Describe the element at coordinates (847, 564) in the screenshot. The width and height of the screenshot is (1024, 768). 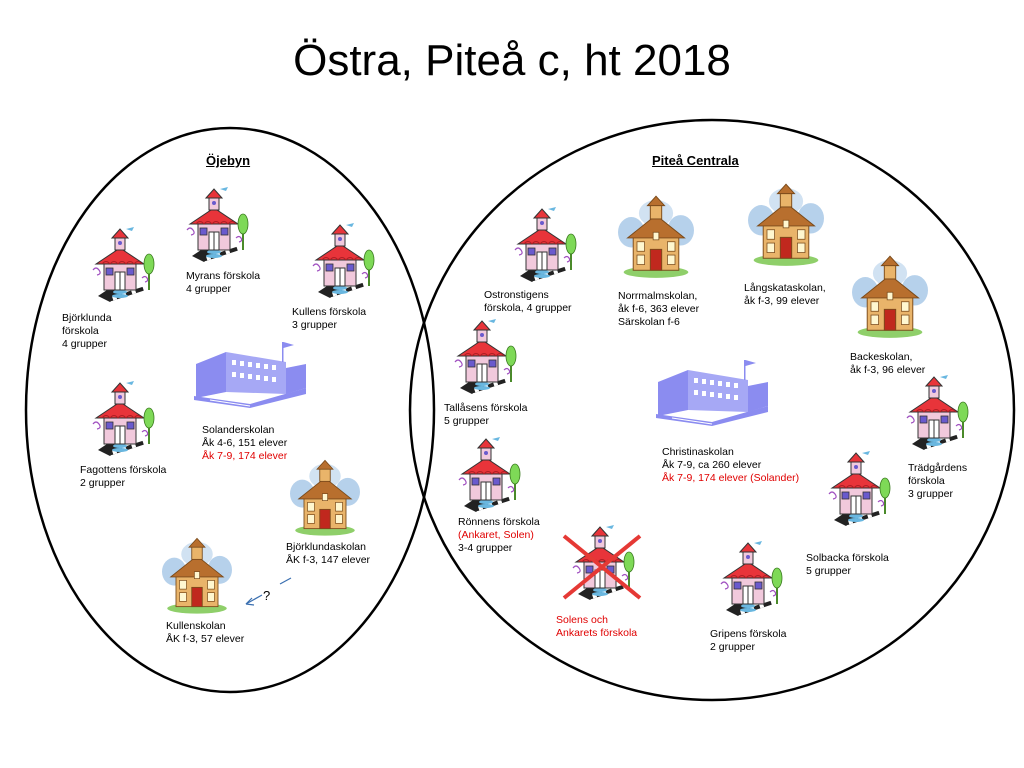
I see `solbacka-label: Solbacka förskola 5 grupper` at that location.